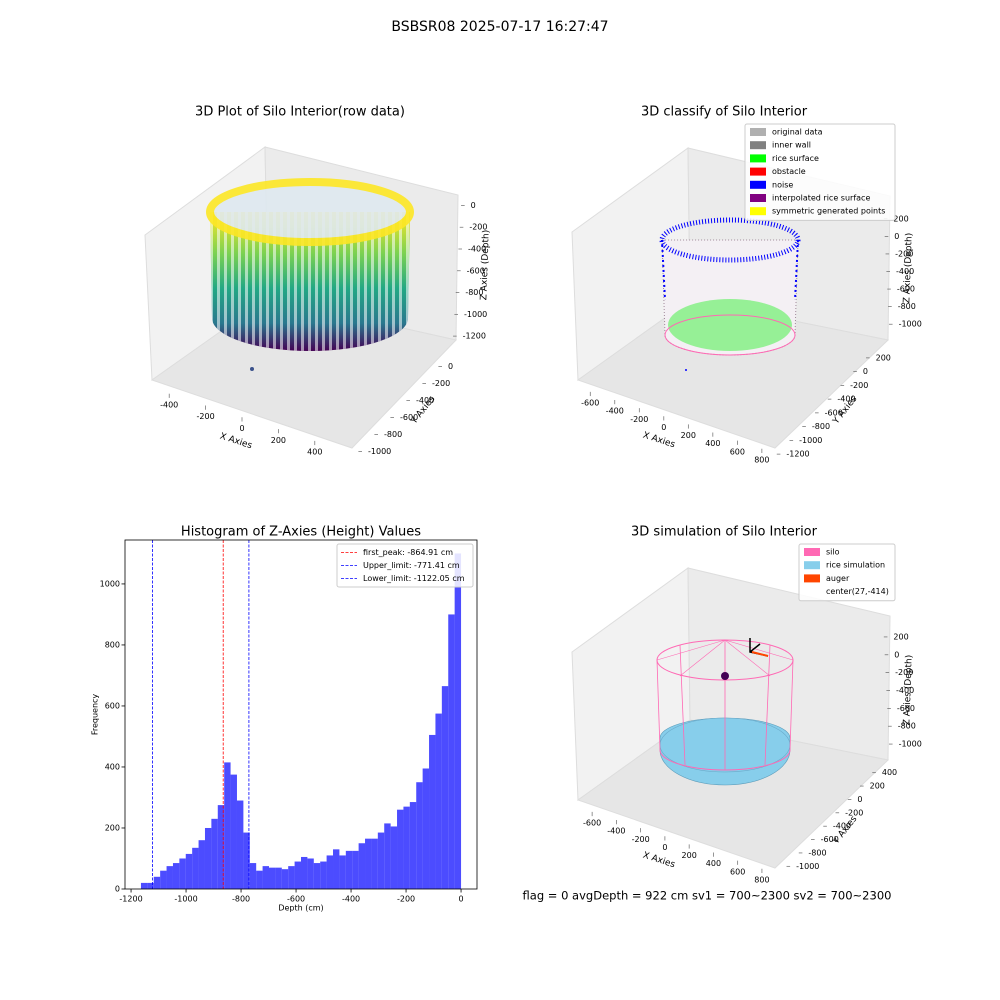 This screenshot has height=1000, width=1000. I want to click on y-tick-label: 600, so click(112, 705).